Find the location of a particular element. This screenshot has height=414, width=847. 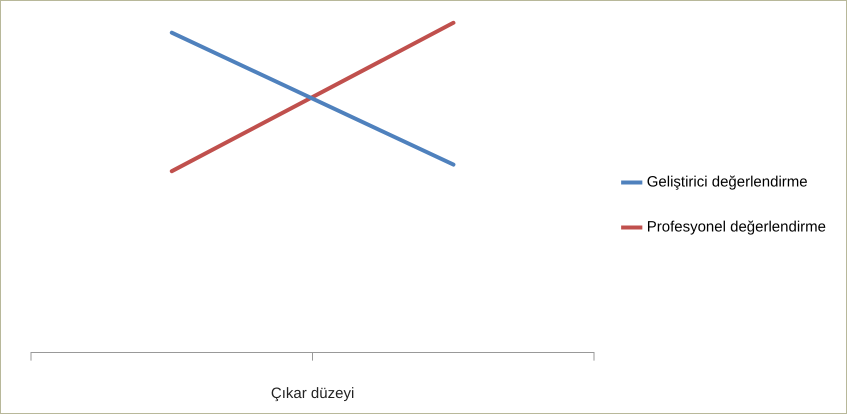

legend-label: Geliştirici değerlendirme is located at coordinates (727, 182).